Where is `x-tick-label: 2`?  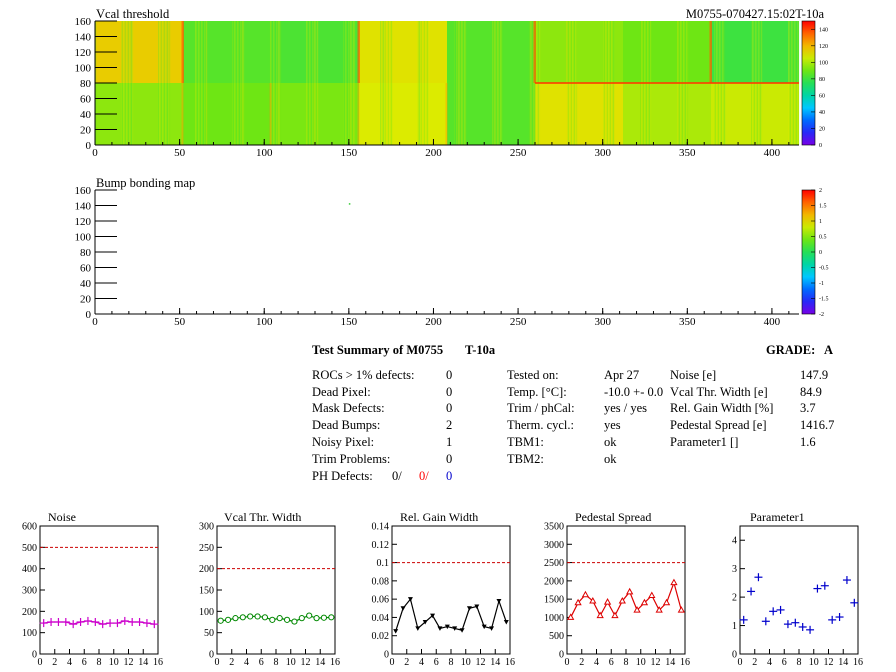 x-tick-label: 2 is located at coordinates (754, 662).